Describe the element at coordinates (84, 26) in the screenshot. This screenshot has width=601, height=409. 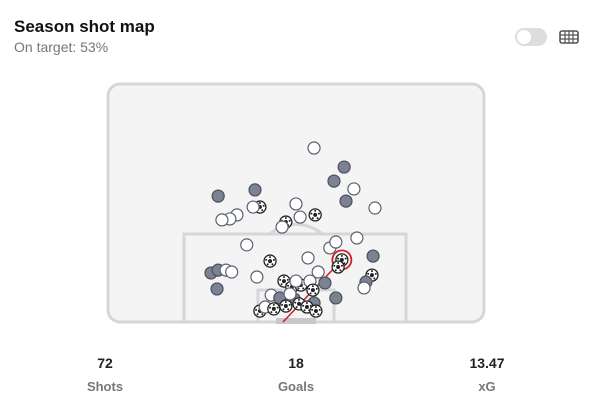
I see `title: Season shot map` at that location.